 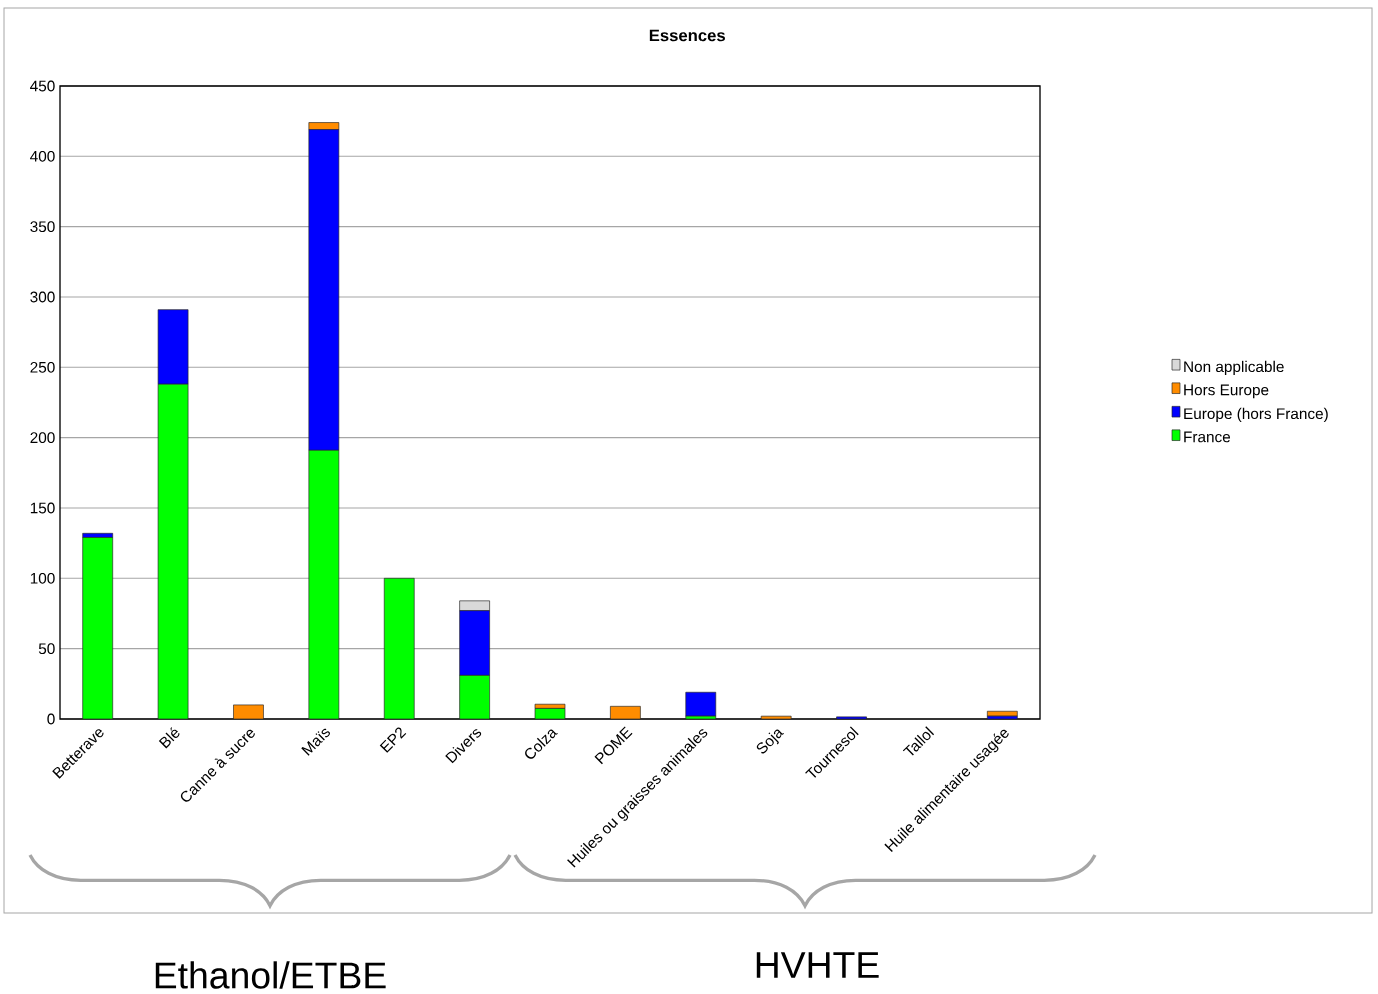 What do you see at coordinates (1207, 437) in the screenshot?
I see `legend-label: France` at bounding box center [1207, 437].